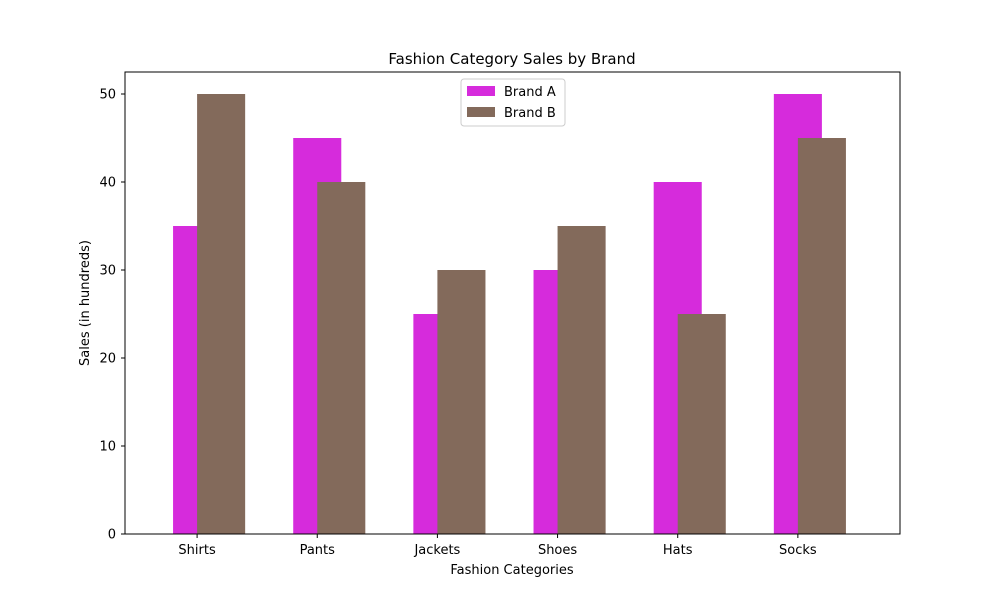 The image size is (1000, 600). Describe the element at coordinates (821, 336) in the screenshot. I see `bar-brand-b-socks` at that location.